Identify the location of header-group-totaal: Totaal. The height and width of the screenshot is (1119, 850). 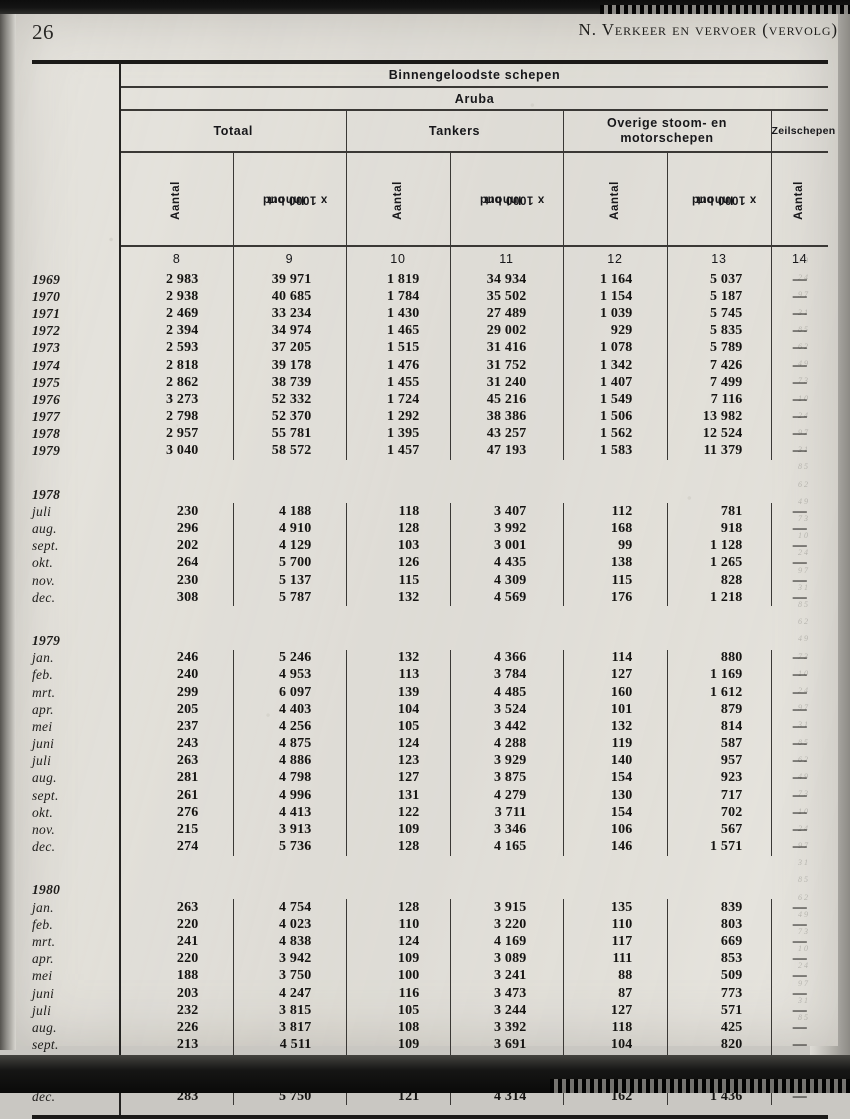
(232, 131).